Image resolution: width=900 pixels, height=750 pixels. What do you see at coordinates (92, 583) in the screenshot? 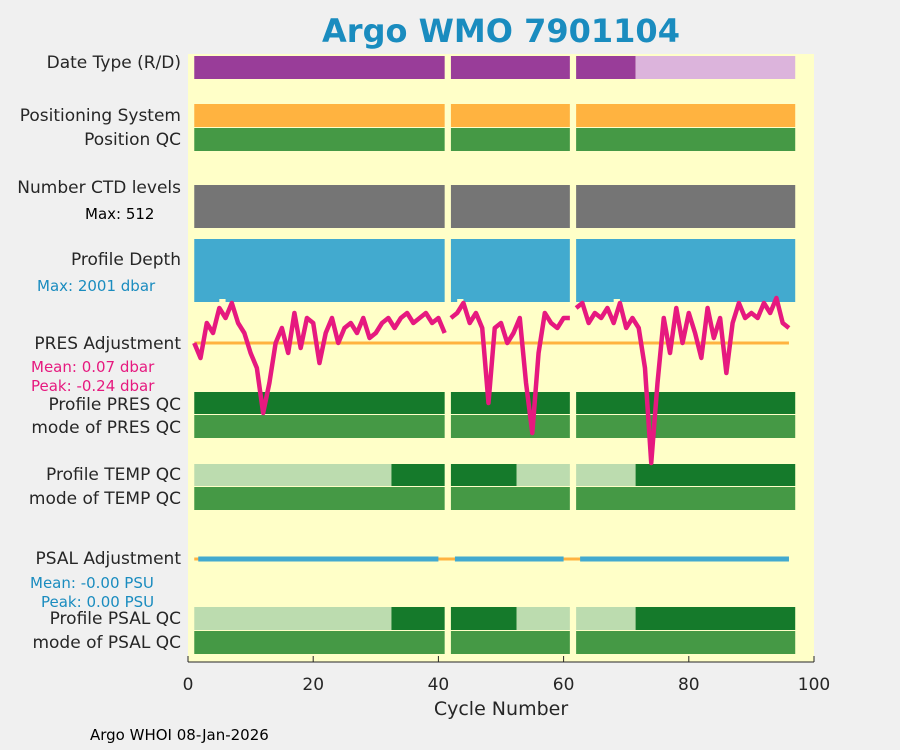
I see `psal-adj-mean: Mean: -0.00 PSU` at bounding box center [92, 583].